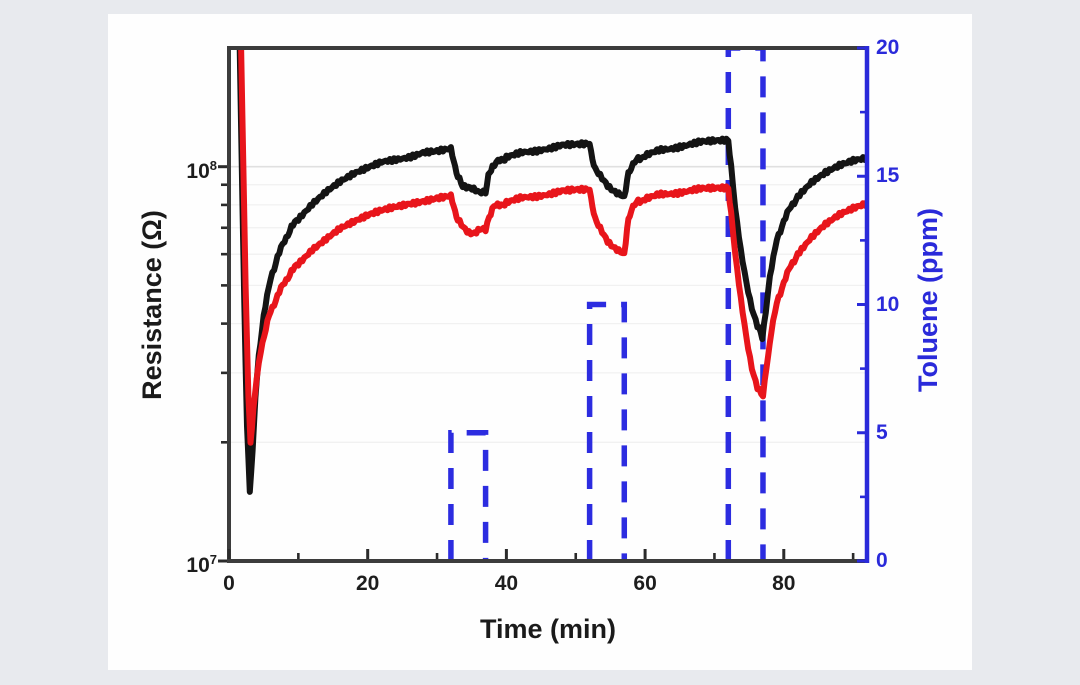 The width and height of the screenshot is (1080, 685). What do you see at coordinates (547, 629) in the screenshot?
I see `x-axis-title: Time (min)` at bounding box center [547, 629].